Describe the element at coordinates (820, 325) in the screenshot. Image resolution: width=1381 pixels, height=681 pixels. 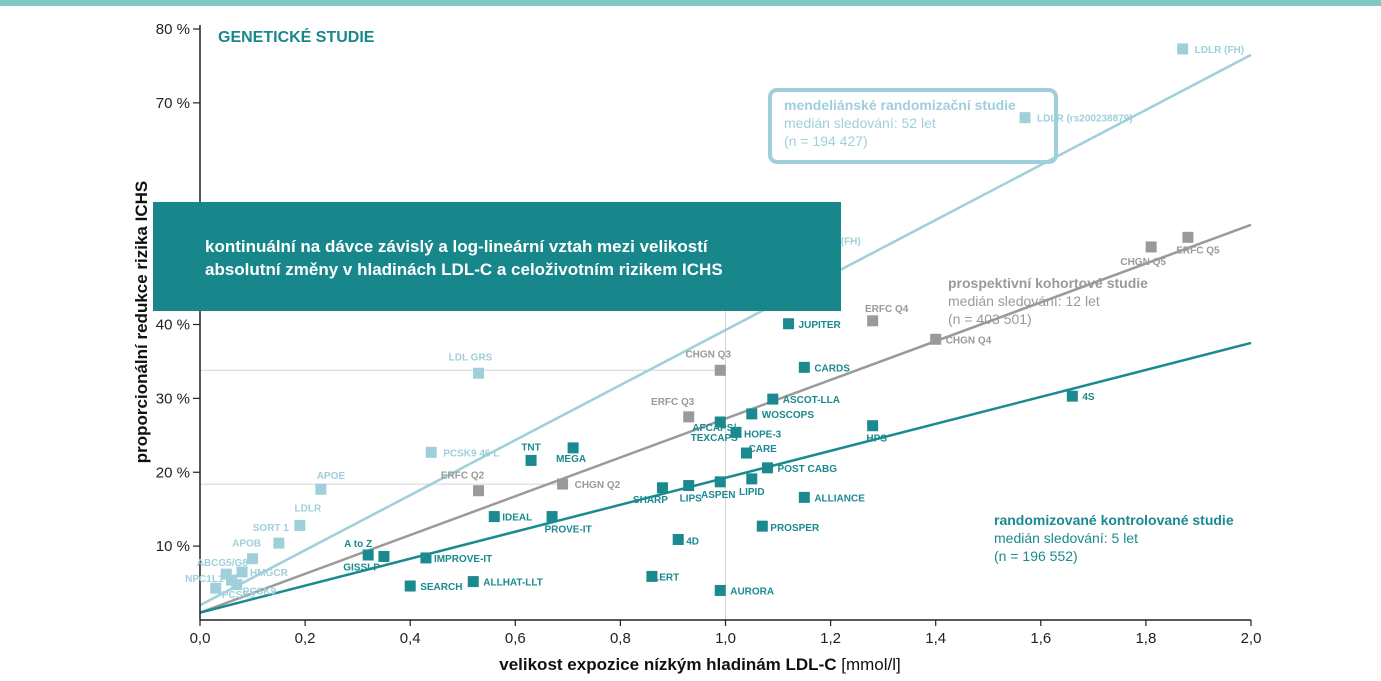
I see `rct-point-label: JUPITER` at that location.